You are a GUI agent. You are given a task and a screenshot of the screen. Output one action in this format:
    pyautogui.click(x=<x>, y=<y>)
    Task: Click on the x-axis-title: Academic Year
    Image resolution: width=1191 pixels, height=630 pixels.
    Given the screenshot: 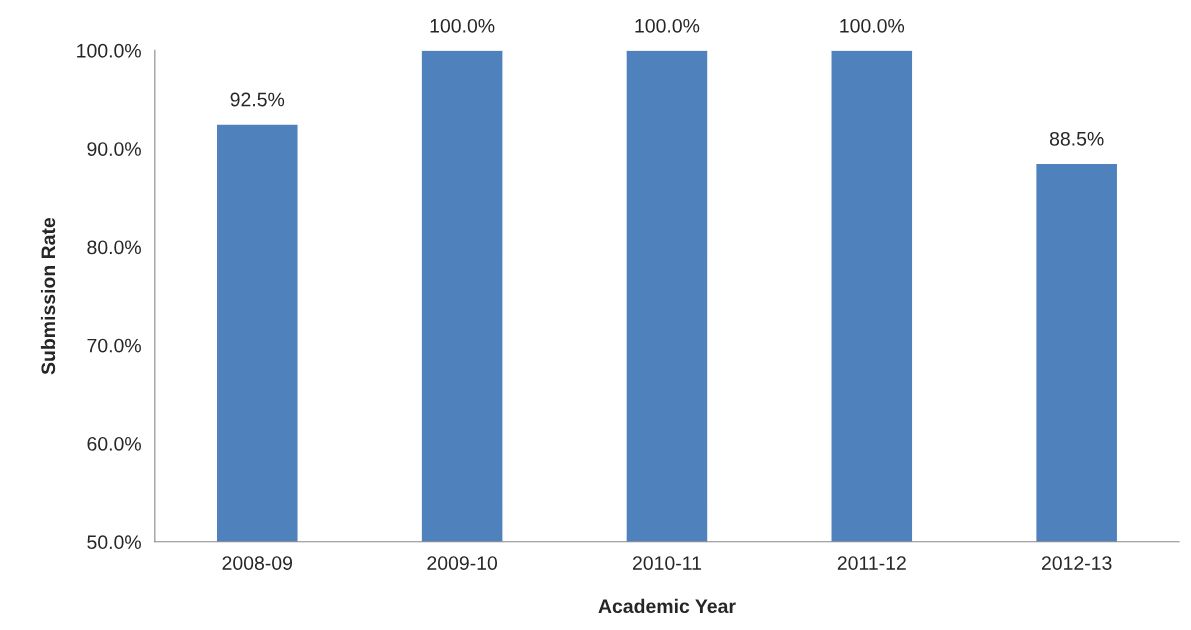 What is the action you would take?
    pyautogui.click(x=667, y=606)
    